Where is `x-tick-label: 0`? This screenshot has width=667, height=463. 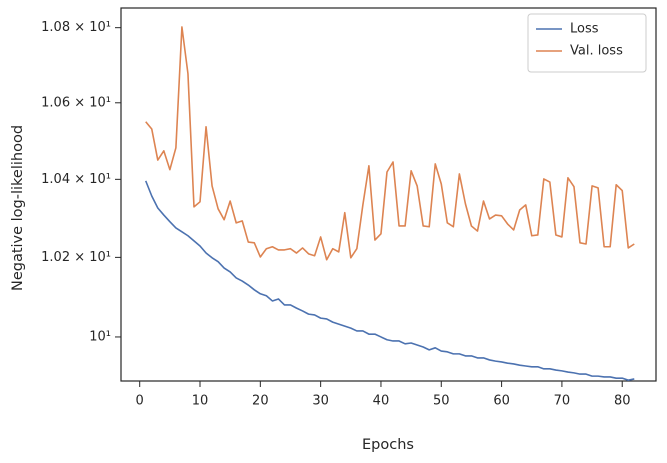
x-tick-label: 0 is located at coordinates (140, 401).